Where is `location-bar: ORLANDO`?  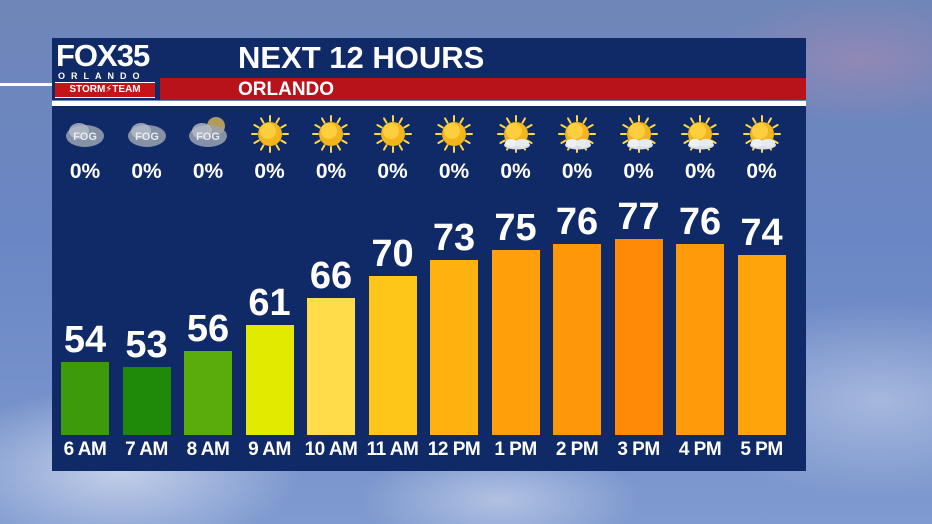 location-bar: ORLANDO is located at coordinates (483, 89).